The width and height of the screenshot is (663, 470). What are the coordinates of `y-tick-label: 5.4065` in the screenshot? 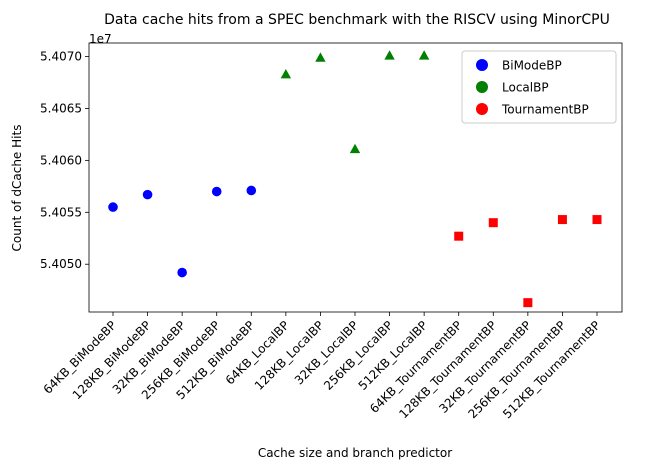 It's located at (61, 108).